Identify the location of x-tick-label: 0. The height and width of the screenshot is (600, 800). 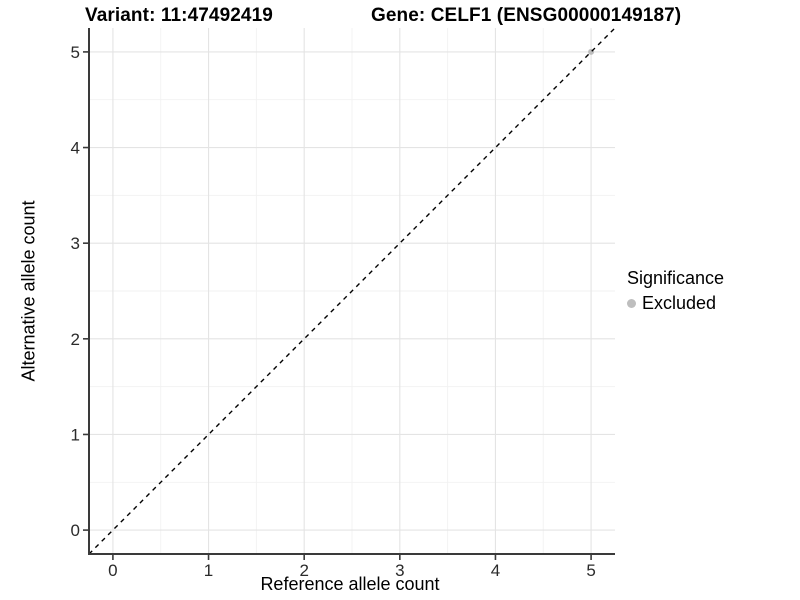
(112, 570).